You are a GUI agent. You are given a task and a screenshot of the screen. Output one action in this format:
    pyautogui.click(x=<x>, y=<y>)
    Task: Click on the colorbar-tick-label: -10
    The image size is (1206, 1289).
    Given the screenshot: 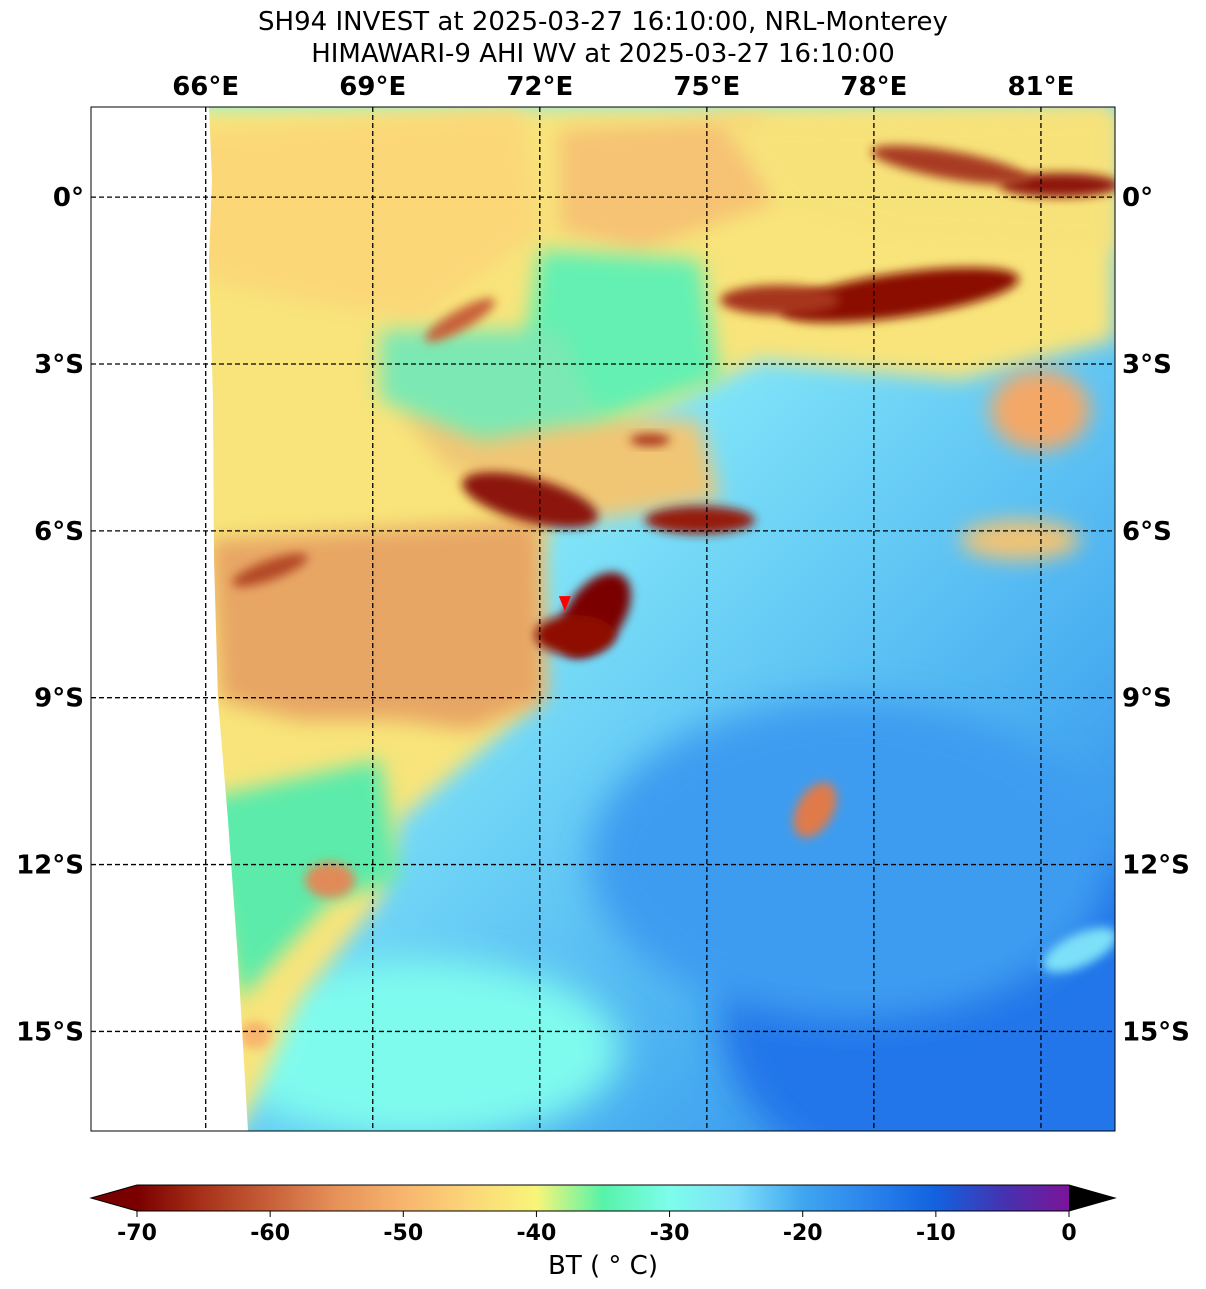 What is the action you would take?
    pyautogui.click(x=936, y=1233)
    